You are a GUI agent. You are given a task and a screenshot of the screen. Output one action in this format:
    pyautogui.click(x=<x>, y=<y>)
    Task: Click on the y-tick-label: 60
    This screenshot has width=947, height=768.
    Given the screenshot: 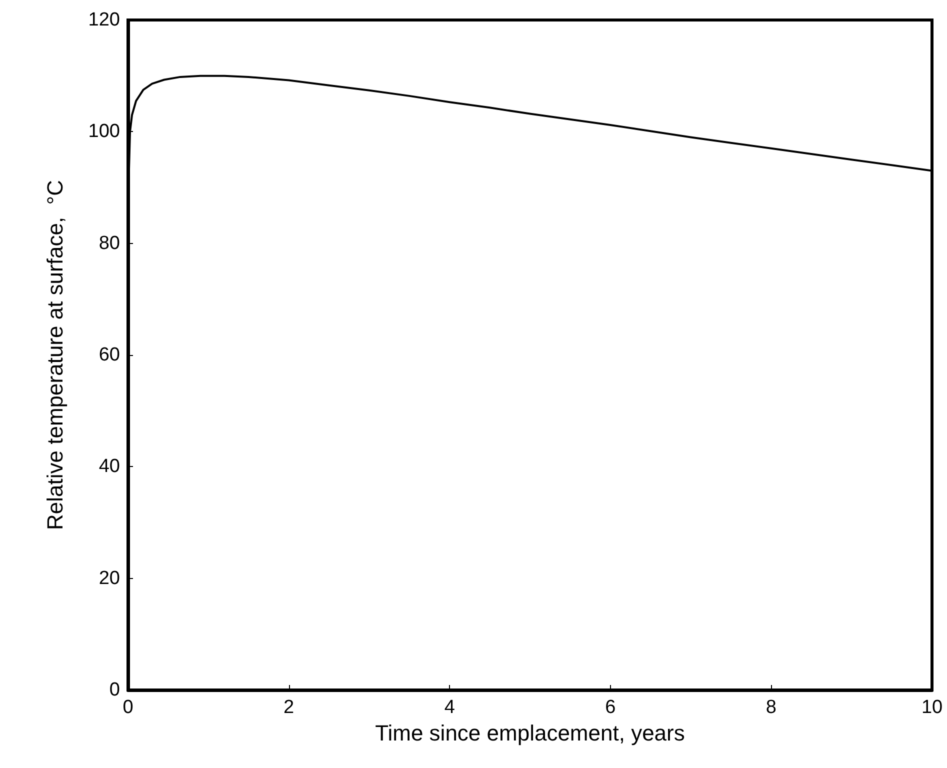 What is the action you would take?
    pyautogui.click(x=109, y=355)
    